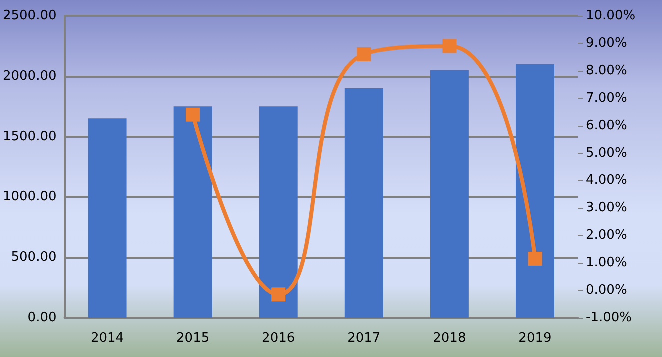 This screenshot has width=662, height=357. Describe the element at coordinates (607, 126) in the screenshot. I see `y2-tick-label: 6.00%` at that location.